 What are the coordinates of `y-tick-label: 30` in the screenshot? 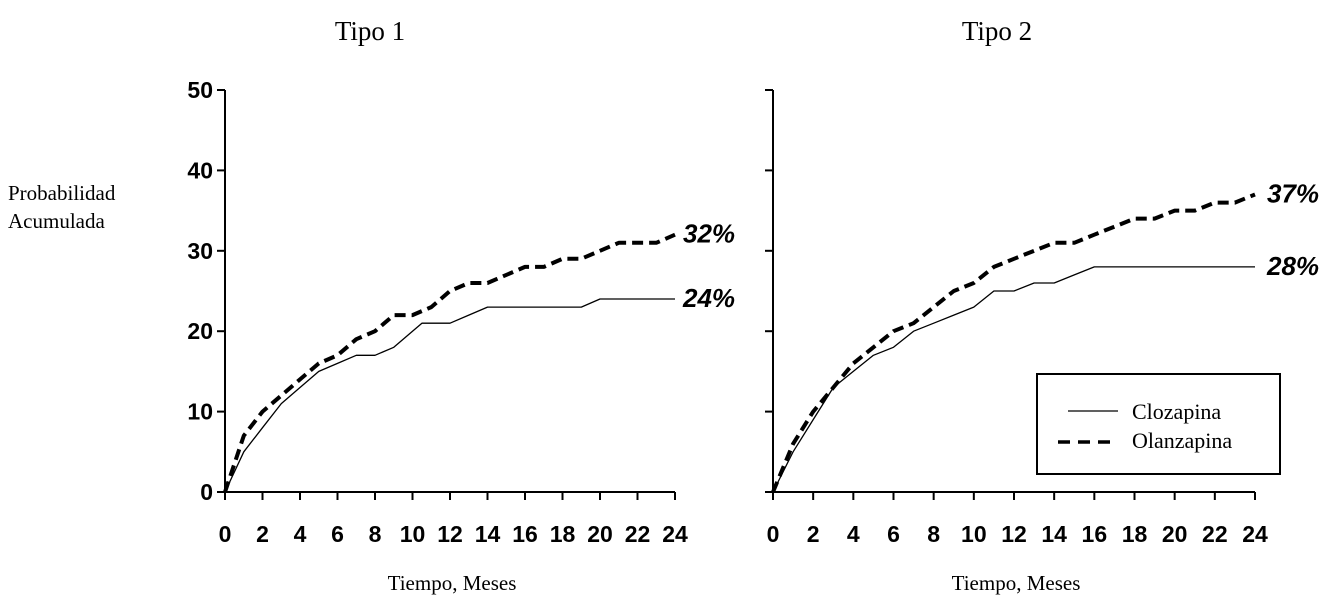 It's located at (200, 251).